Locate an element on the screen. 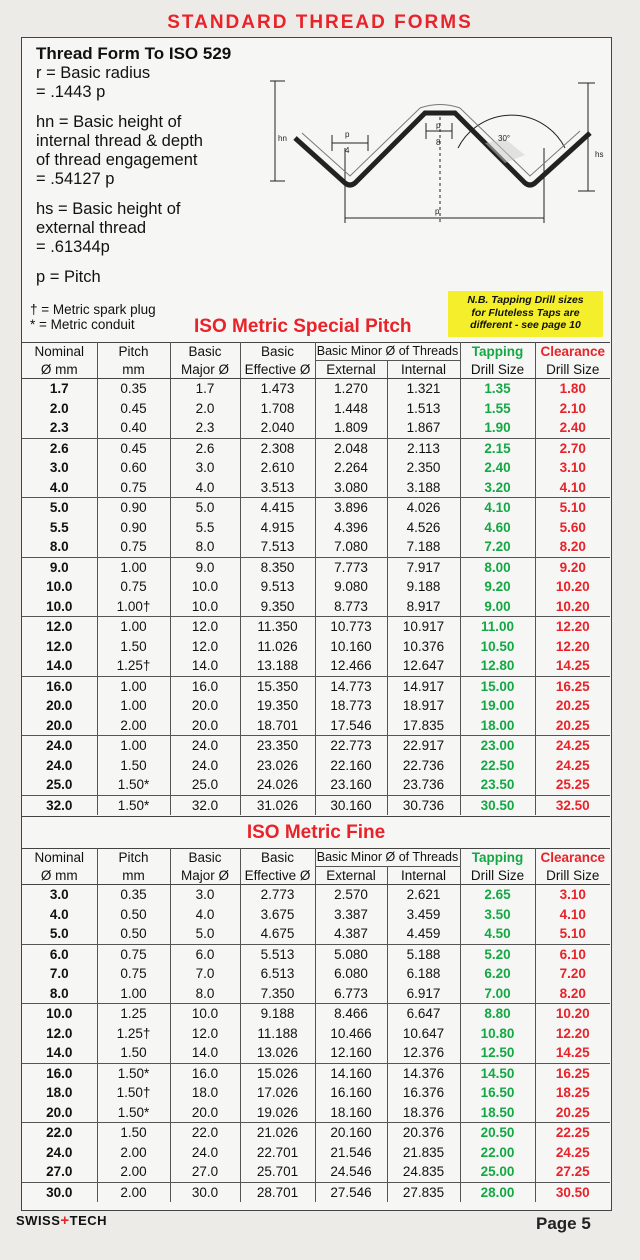 This screenshot has width=640, height=1260. major-cell: 5.0 is located at coordinates (205, 507).